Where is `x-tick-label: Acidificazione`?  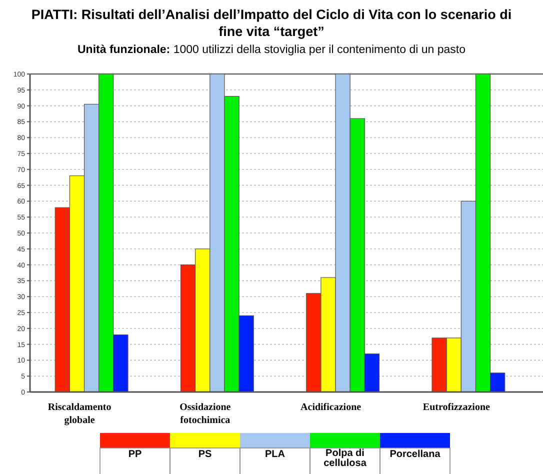 x-tick-label: Acidificazione is located at coordinates (331, 407).